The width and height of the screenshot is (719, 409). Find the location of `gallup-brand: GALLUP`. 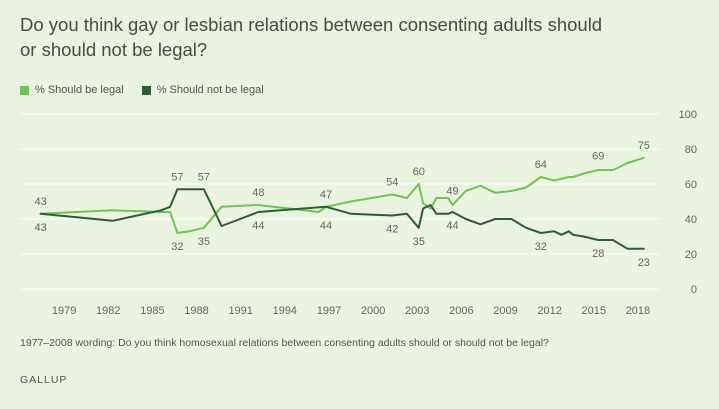

gallup-brand: GALLUP is located at coordinates (44, 380).